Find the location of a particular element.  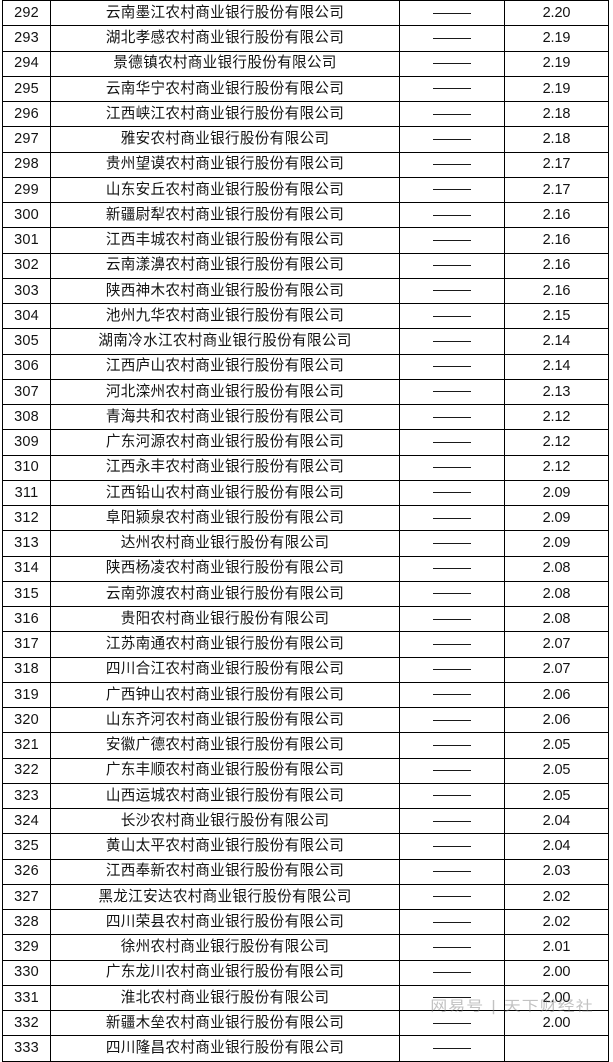

value-cell: 2.20 is located at coordinates (556, 13).